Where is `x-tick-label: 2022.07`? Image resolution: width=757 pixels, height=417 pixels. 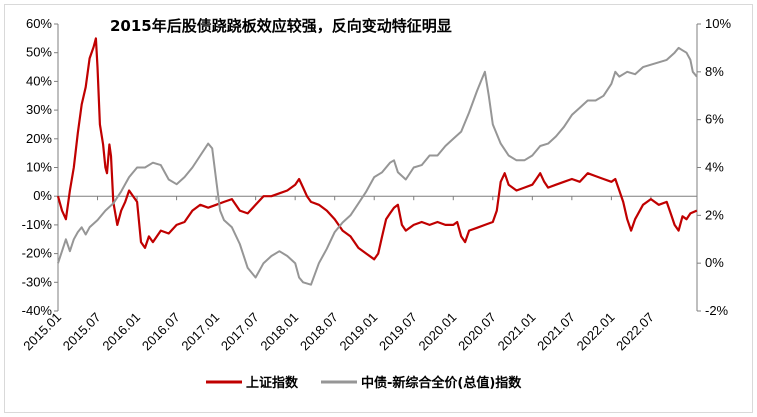 x-tick-label: 2022.07 is located at coordinates (635, 332).